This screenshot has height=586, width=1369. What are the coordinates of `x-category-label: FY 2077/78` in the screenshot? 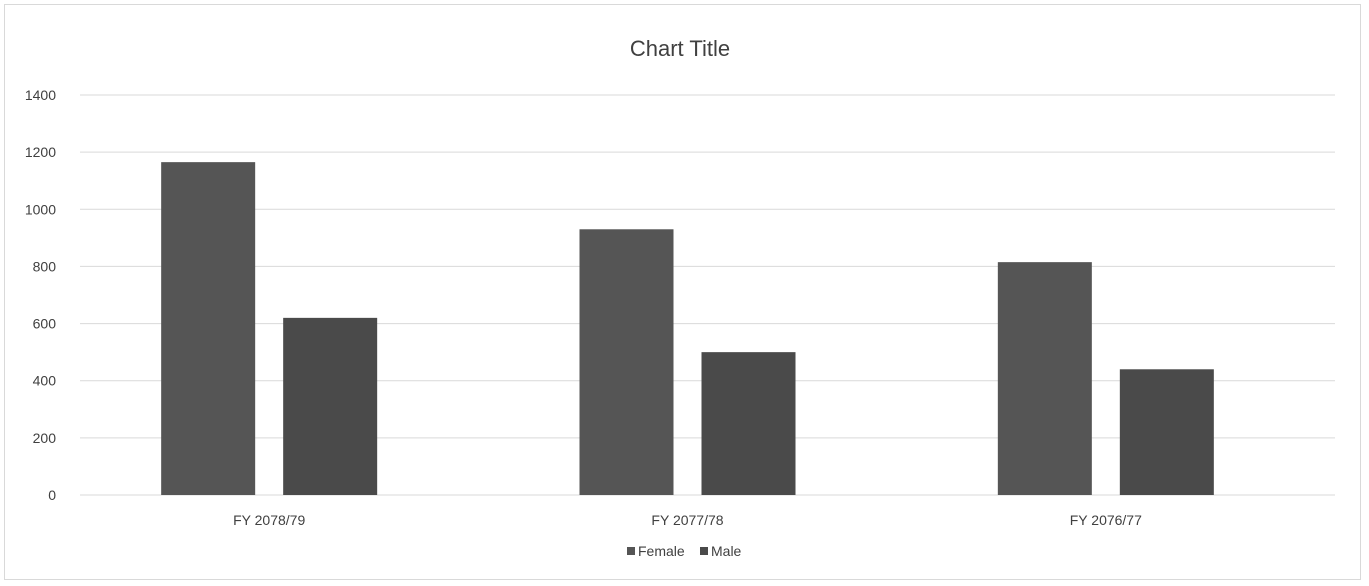 It's located at (687, 520).